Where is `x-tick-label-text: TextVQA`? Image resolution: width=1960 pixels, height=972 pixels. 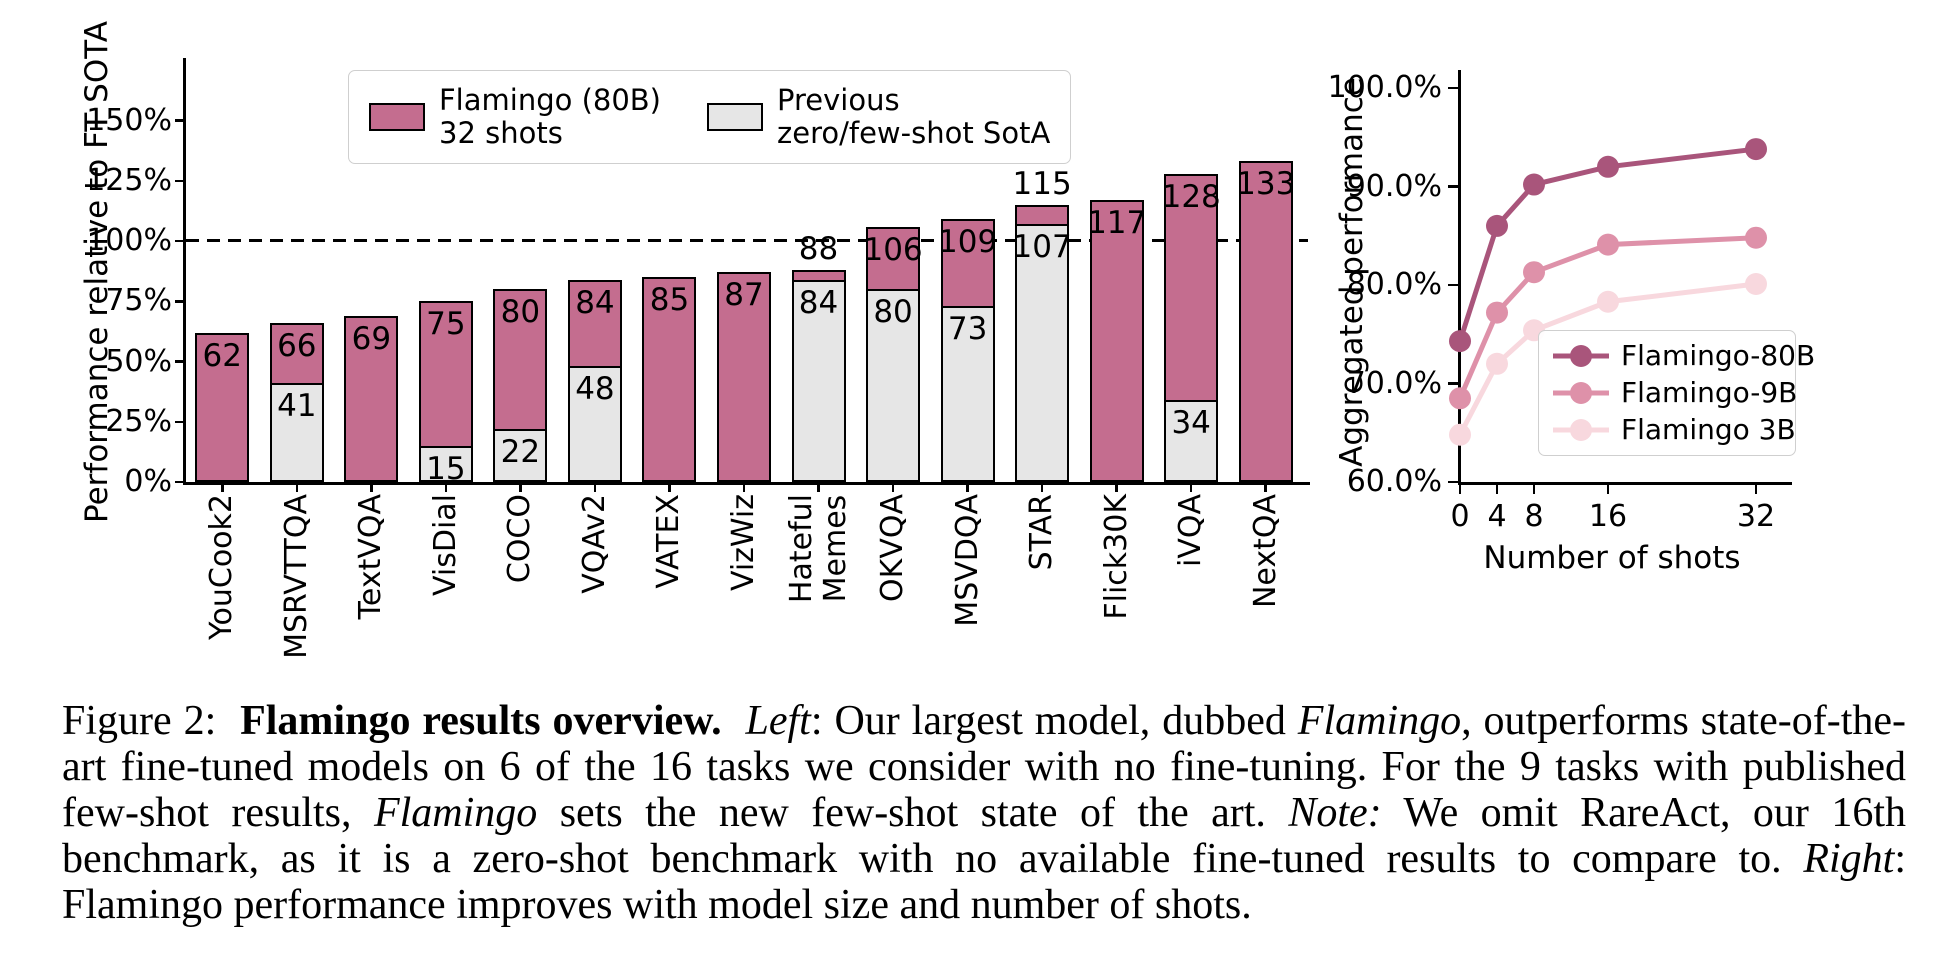
x-tick-label-text: TextVQA is located at coordinates (371, 557).